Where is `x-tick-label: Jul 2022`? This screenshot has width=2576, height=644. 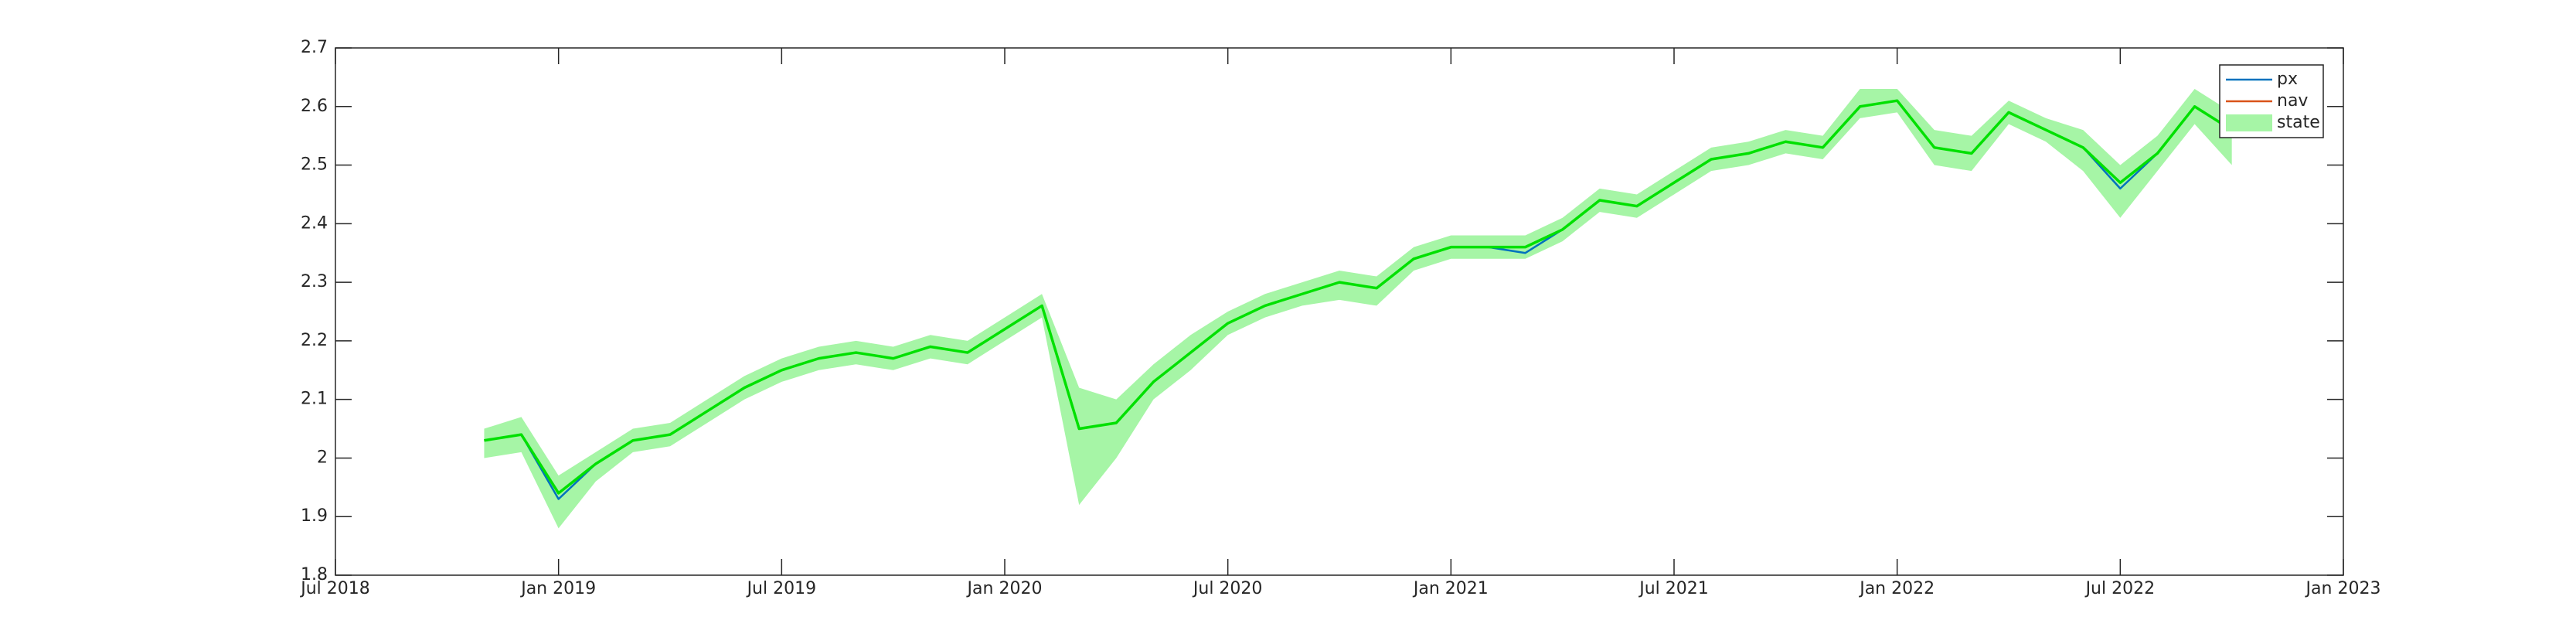 x-tick-label: Jul 2022 is located at coordinates (2120, 588).